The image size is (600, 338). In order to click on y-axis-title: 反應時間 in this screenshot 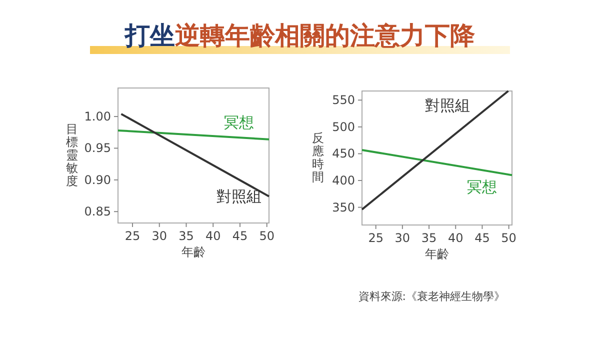, I will do `click(318, 157)`.